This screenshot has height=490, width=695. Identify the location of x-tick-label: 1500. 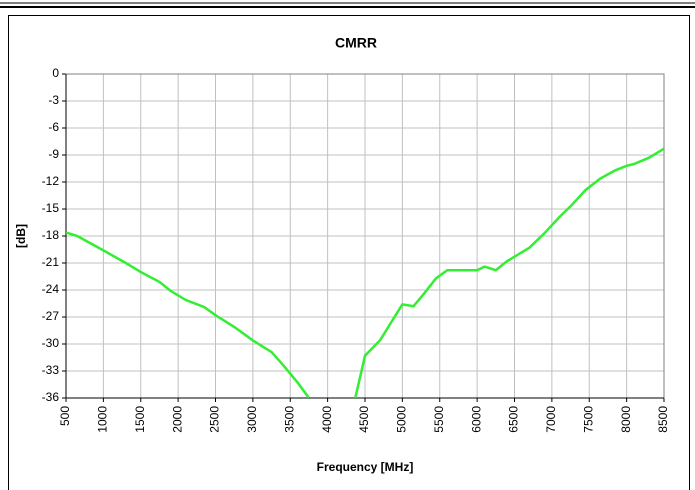
(140, 419).